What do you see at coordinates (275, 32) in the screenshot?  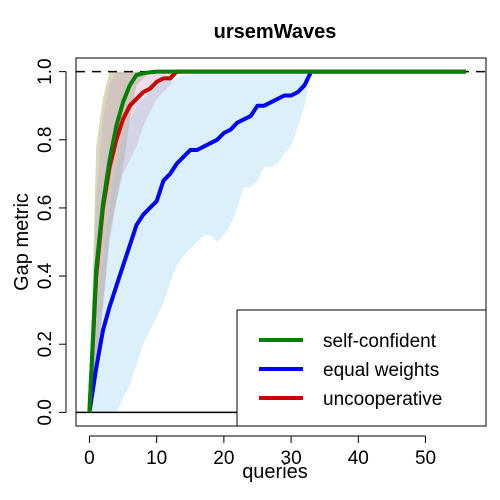 I see `chart-title: ursemWaves` at bounding box center [275, 32].